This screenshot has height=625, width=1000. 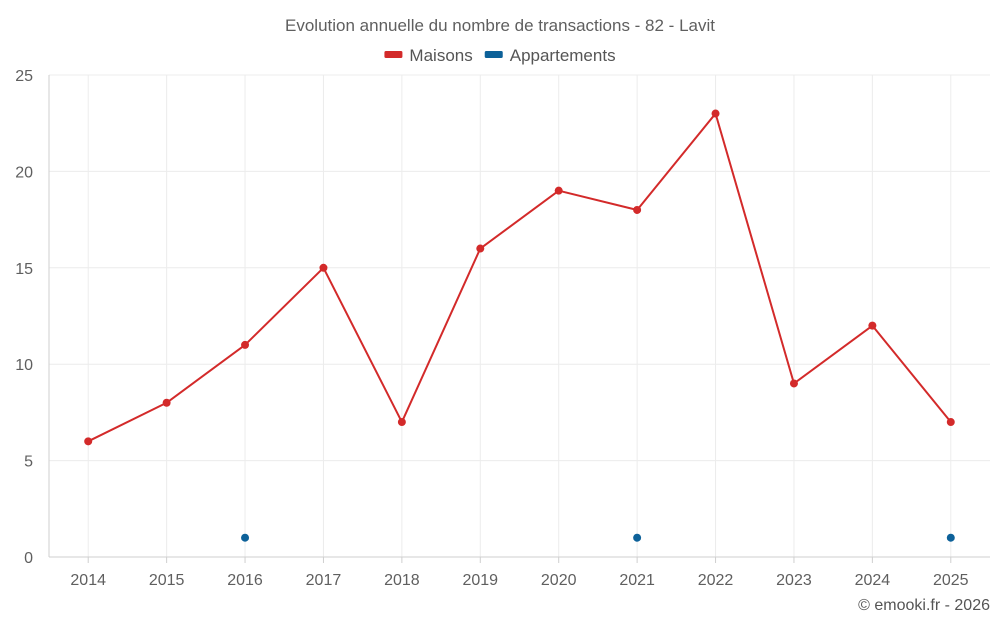 What do you see at coordinates (402, 580) in the screenshot?
I see `x-tick-label: 2018` at bounding box center [402, 580].